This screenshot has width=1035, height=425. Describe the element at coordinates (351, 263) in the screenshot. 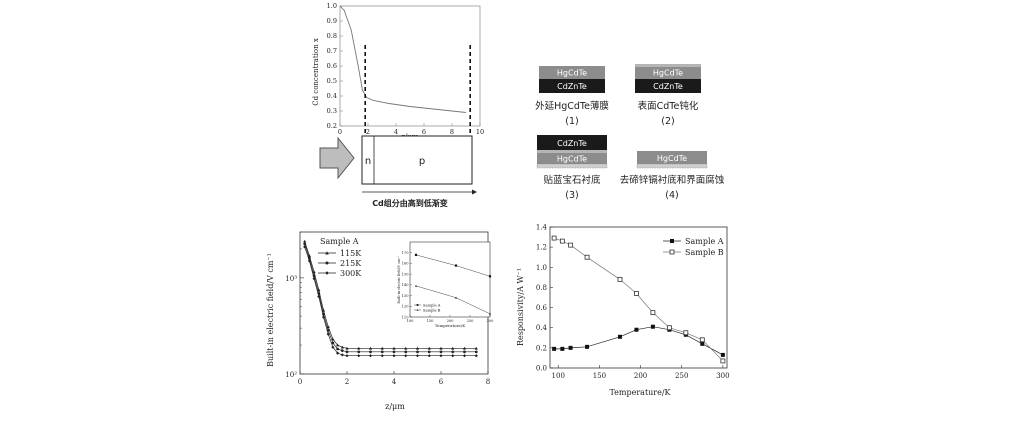

I see `legend-label-215K: 215K` at that location.